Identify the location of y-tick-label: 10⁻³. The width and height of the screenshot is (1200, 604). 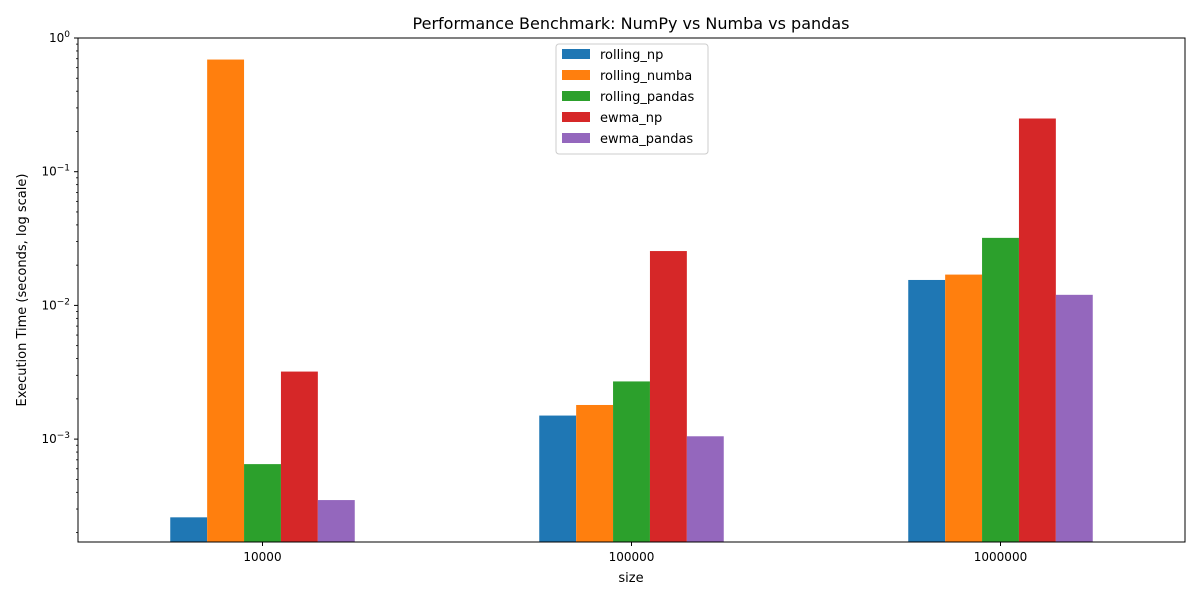
(55, 438).